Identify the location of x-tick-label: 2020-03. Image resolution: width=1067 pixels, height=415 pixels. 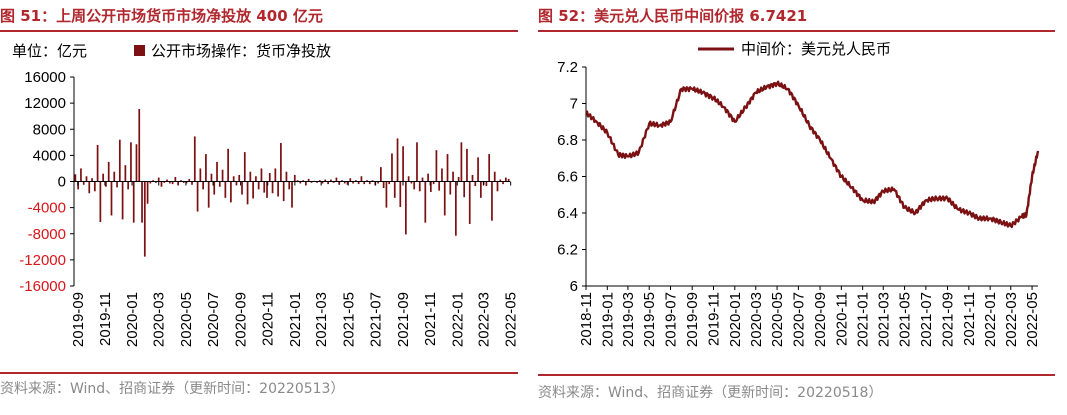
(159, 319).